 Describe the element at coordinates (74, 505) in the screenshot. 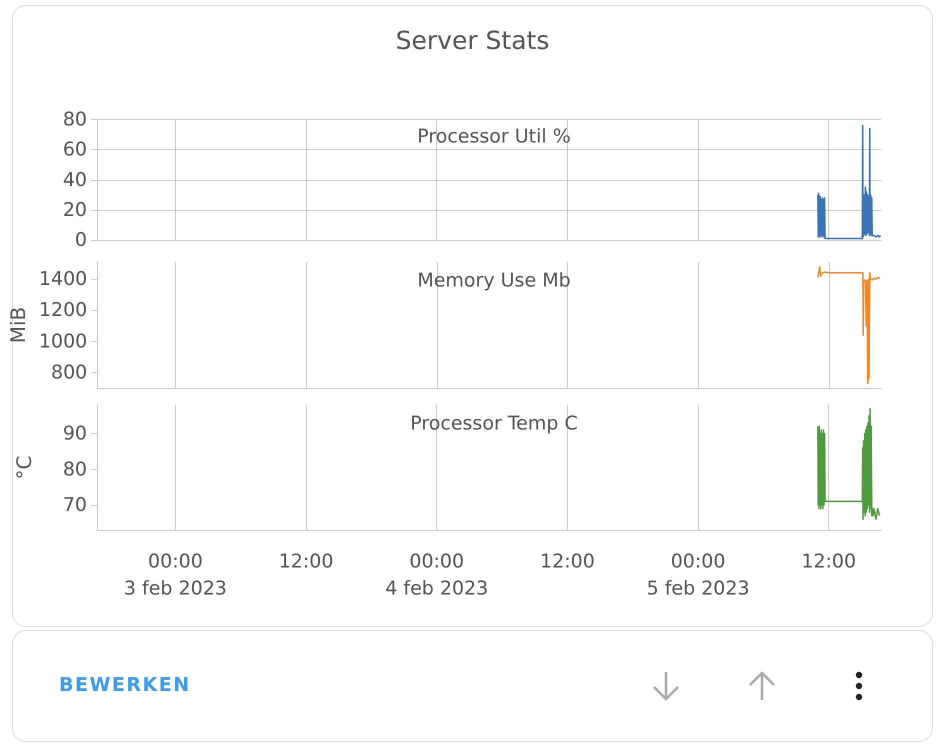

I see `y-tick-label: 70` at that location.